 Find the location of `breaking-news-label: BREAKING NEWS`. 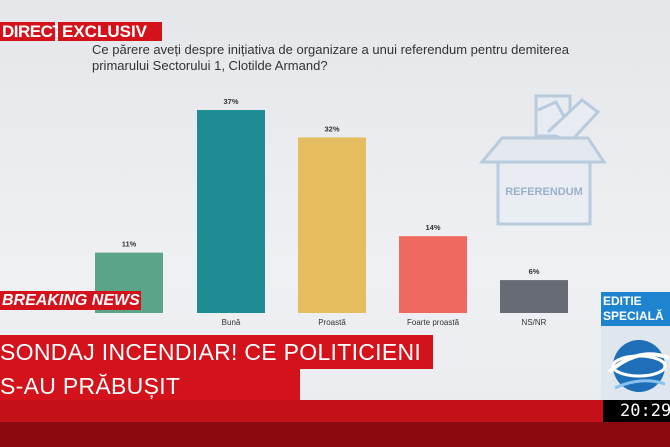

breaking-news-label: BREAKING NEWS is located at coordinates (70, 300).